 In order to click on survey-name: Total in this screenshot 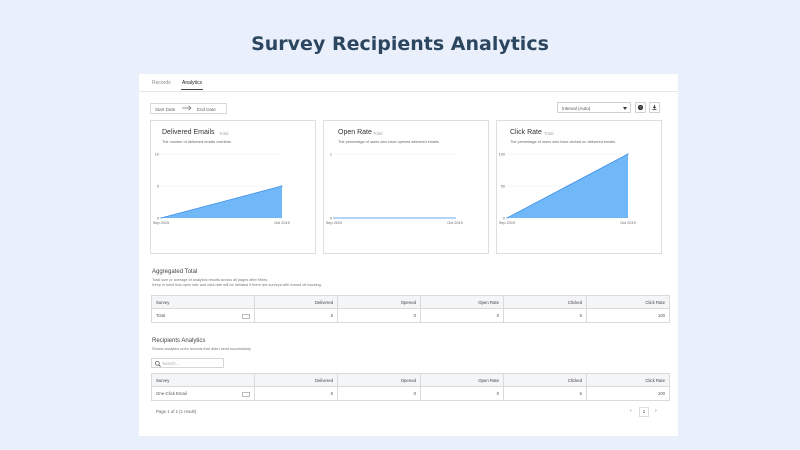, I will do `click(161, 315)`.